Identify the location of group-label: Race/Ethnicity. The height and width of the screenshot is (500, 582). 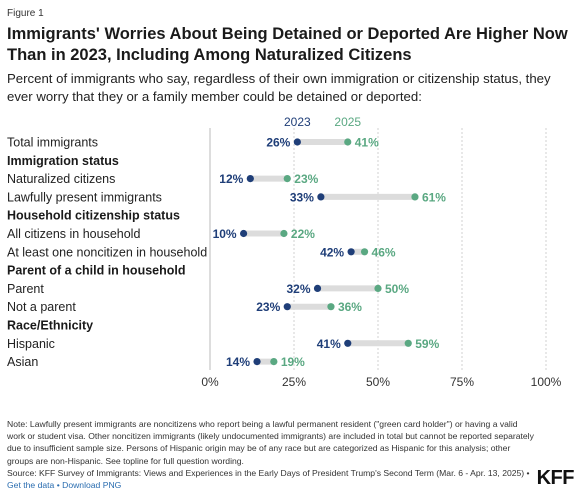
(50, 326).